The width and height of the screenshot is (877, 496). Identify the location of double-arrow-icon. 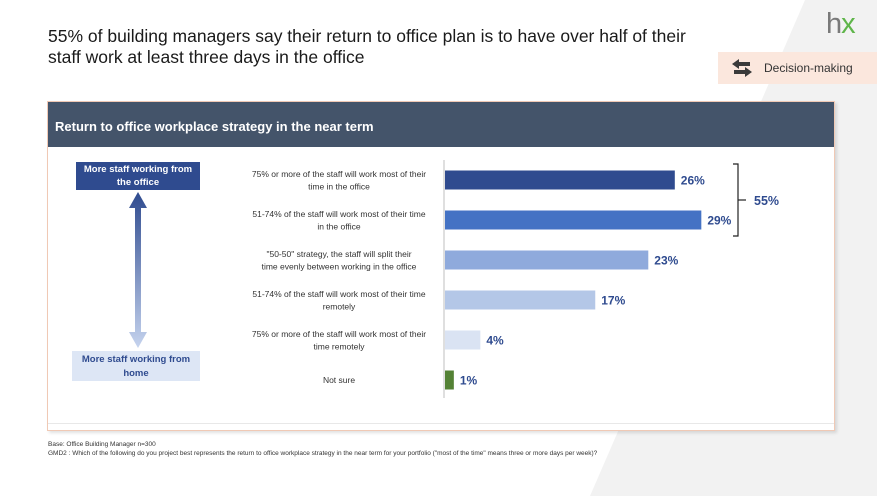
(138, 270).